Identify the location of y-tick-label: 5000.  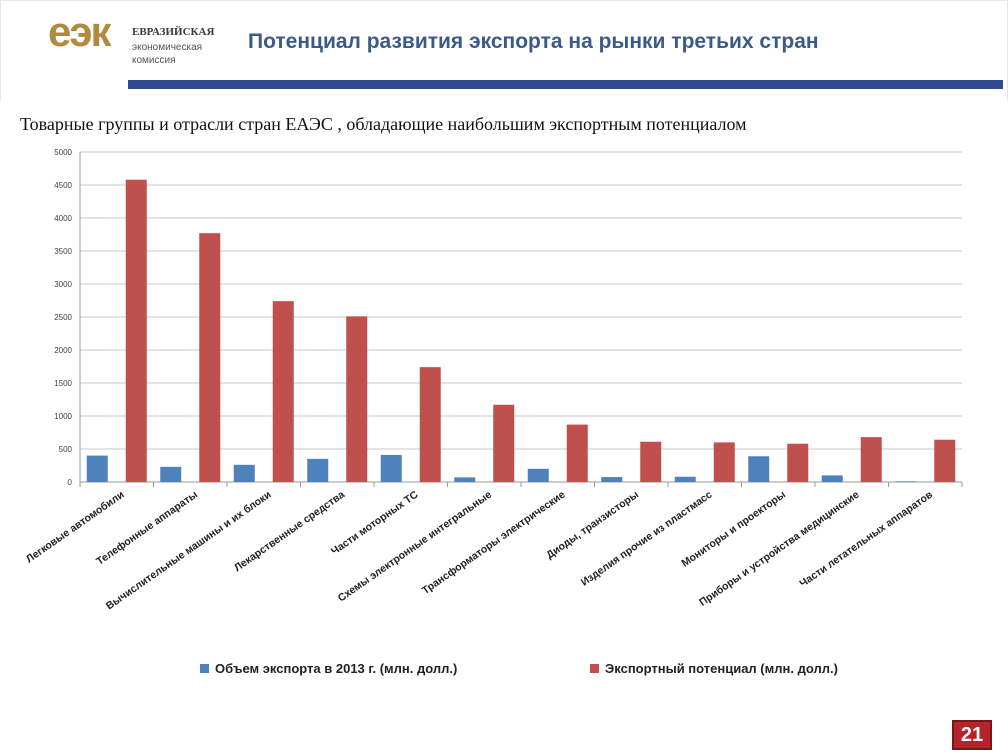
(63, 152).